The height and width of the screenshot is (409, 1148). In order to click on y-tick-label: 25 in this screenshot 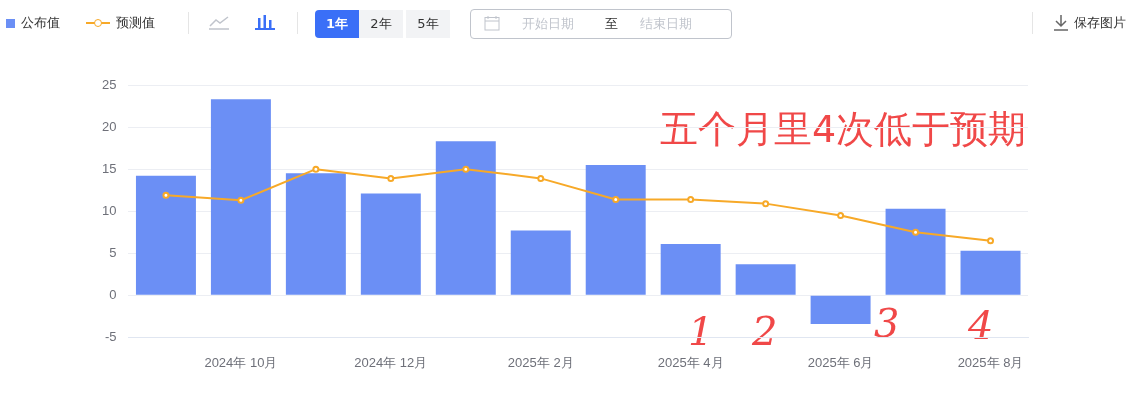, I will do `click(109, 84)`.